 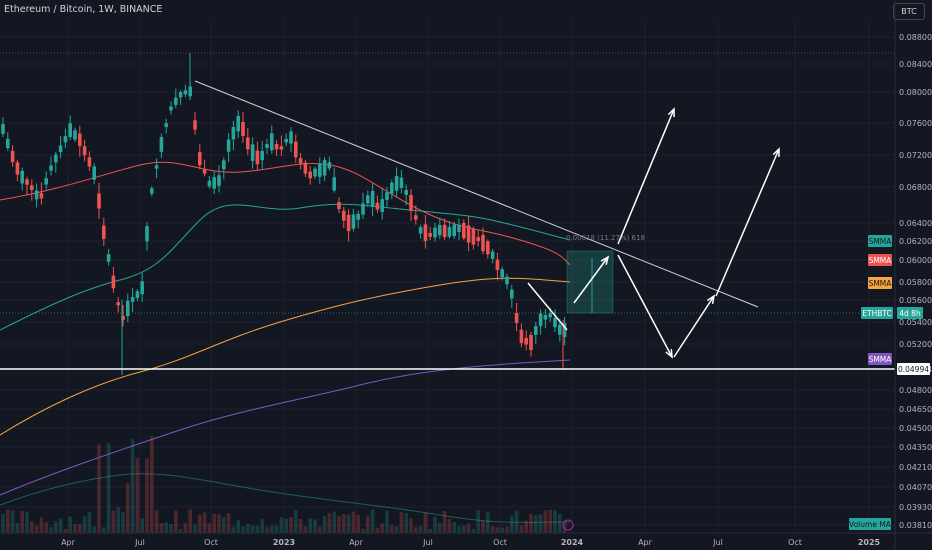 I want to click on x-tick-label: 2025, so click(x=869, y=542).